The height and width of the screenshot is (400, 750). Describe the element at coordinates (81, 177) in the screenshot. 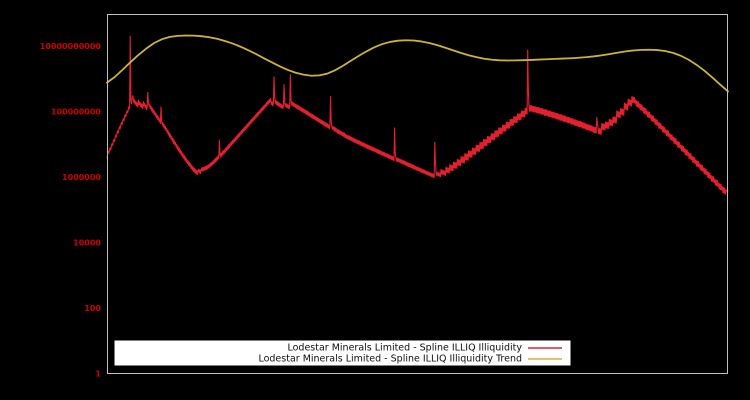

I see `y-axis-tick-label: 1000000` at that location.